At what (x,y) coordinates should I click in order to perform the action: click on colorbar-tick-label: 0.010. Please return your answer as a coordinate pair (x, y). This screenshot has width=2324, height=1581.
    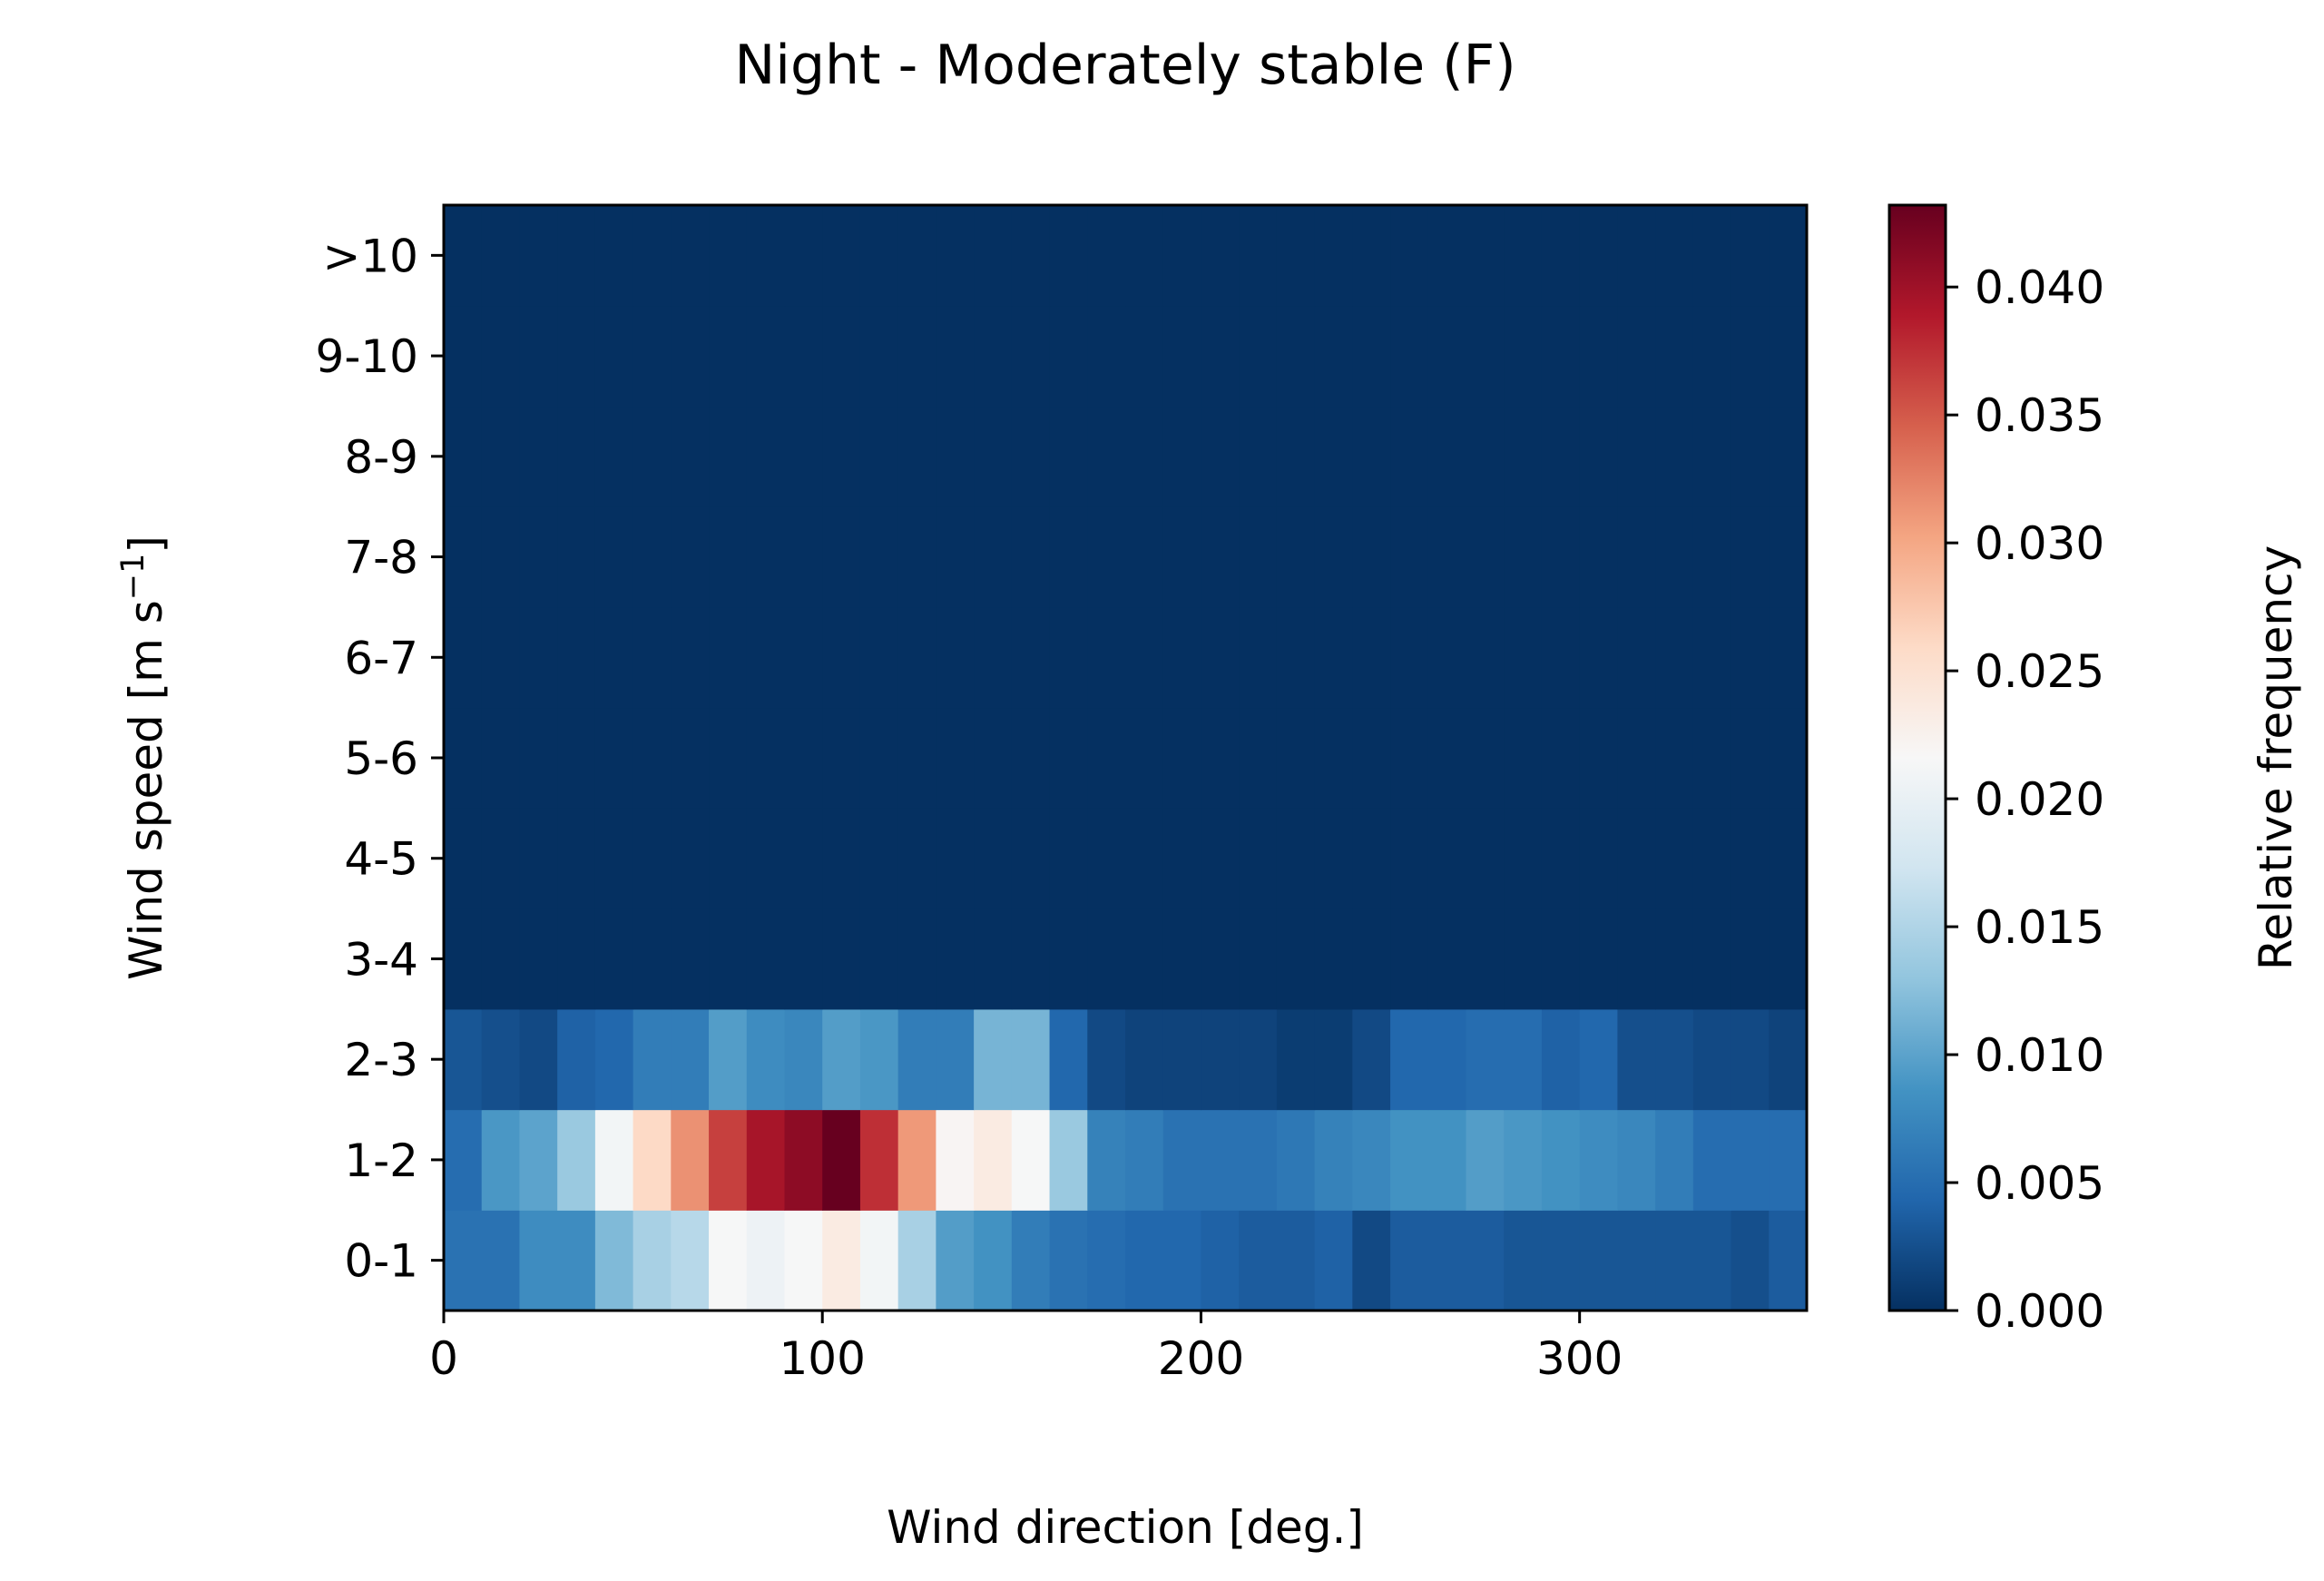
    Looking at the image, I should click on (2040, 1055).